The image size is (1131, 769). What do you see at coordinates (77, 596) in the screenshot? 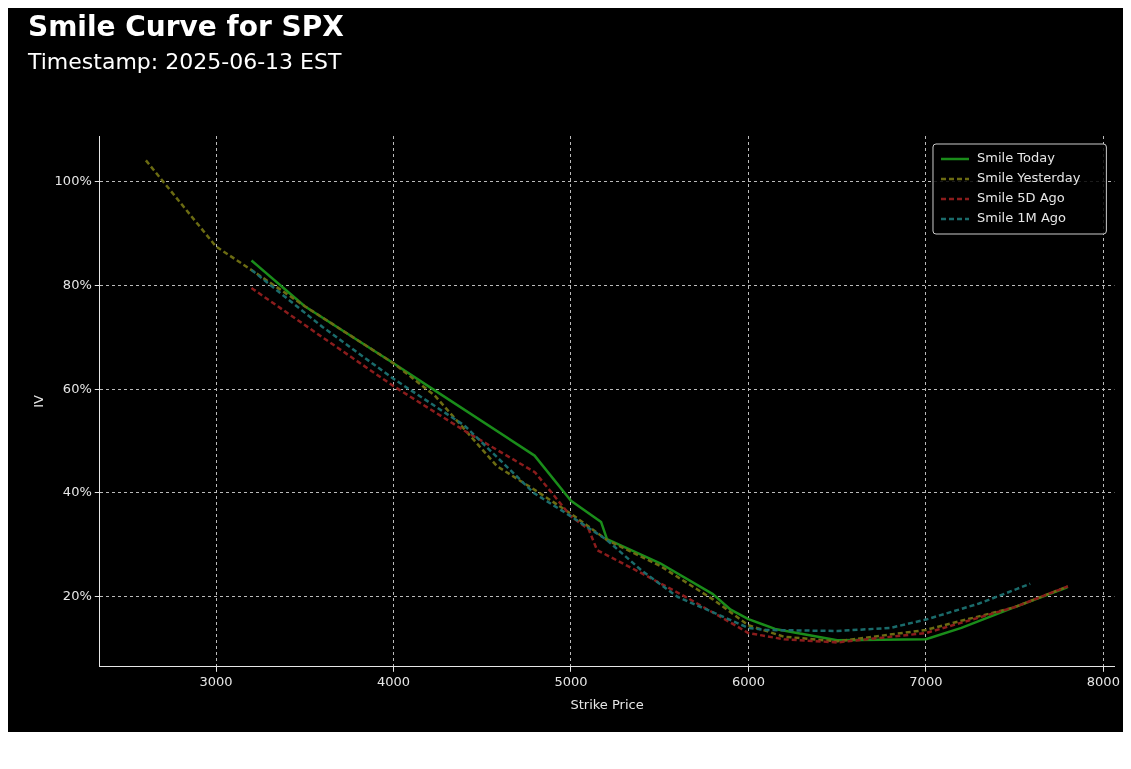
I see `y-tick-label: 20%` at bounding box center [77, 596].